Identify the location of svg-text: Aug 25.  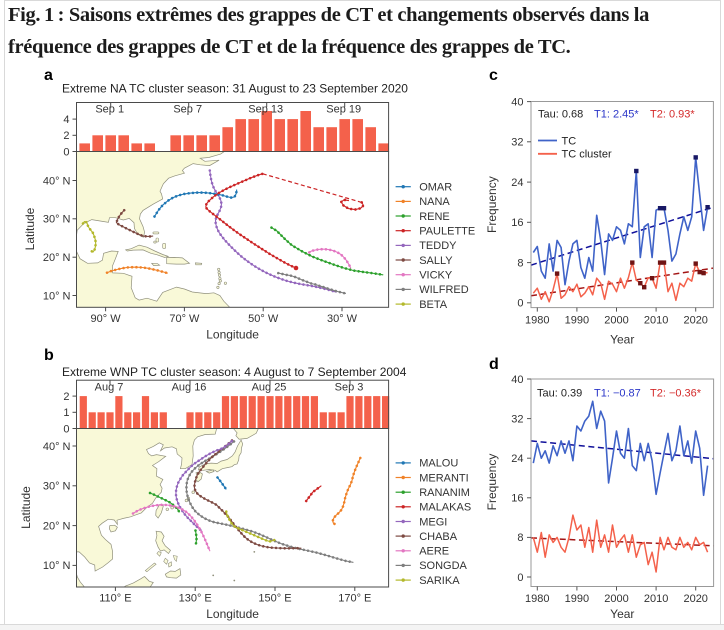
(269, 387).